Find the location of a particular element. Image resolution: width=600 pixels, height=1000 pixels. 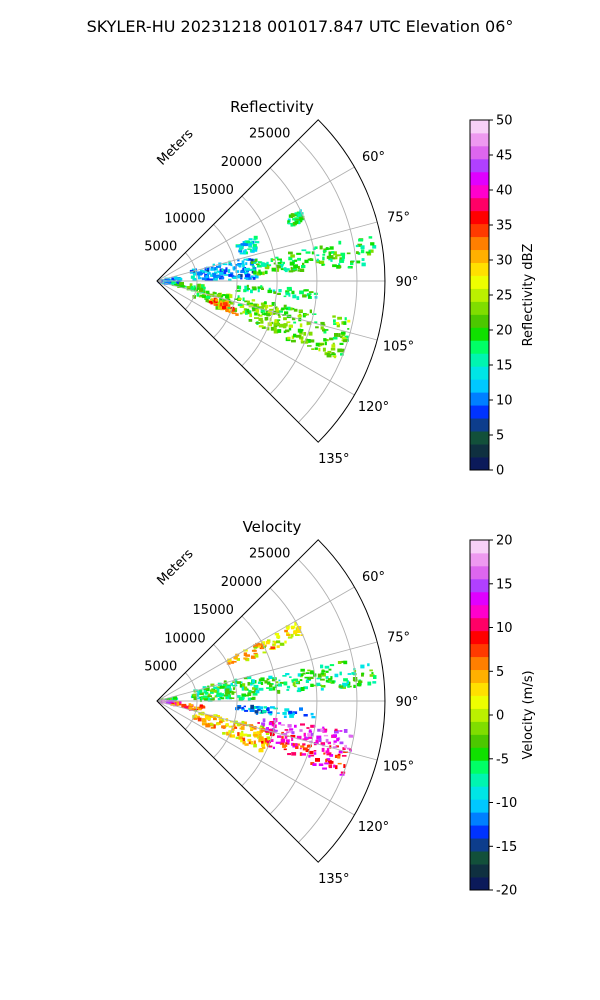

colorbar-tick-label: -10 is located at coordinates (506, 803).